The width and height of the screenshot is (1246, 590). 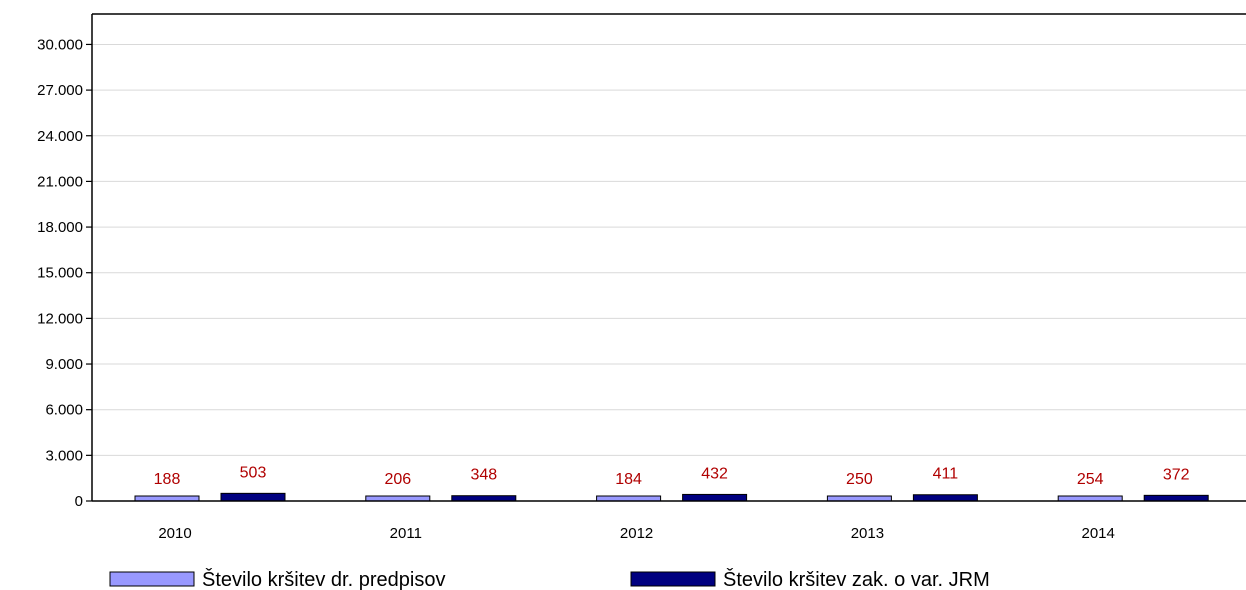 What do you see at coordinates (60, 273) in the screenshot?
I see `y-tick-label: 15.000` at bounding box center [60, 273].